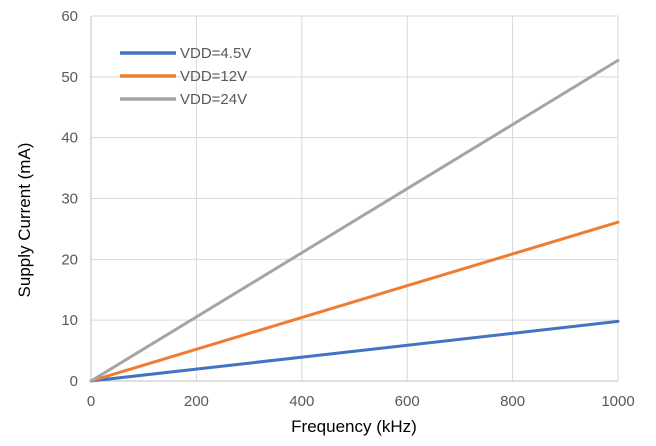  I want to click on x-tick-label: 600, so click(407, 401).